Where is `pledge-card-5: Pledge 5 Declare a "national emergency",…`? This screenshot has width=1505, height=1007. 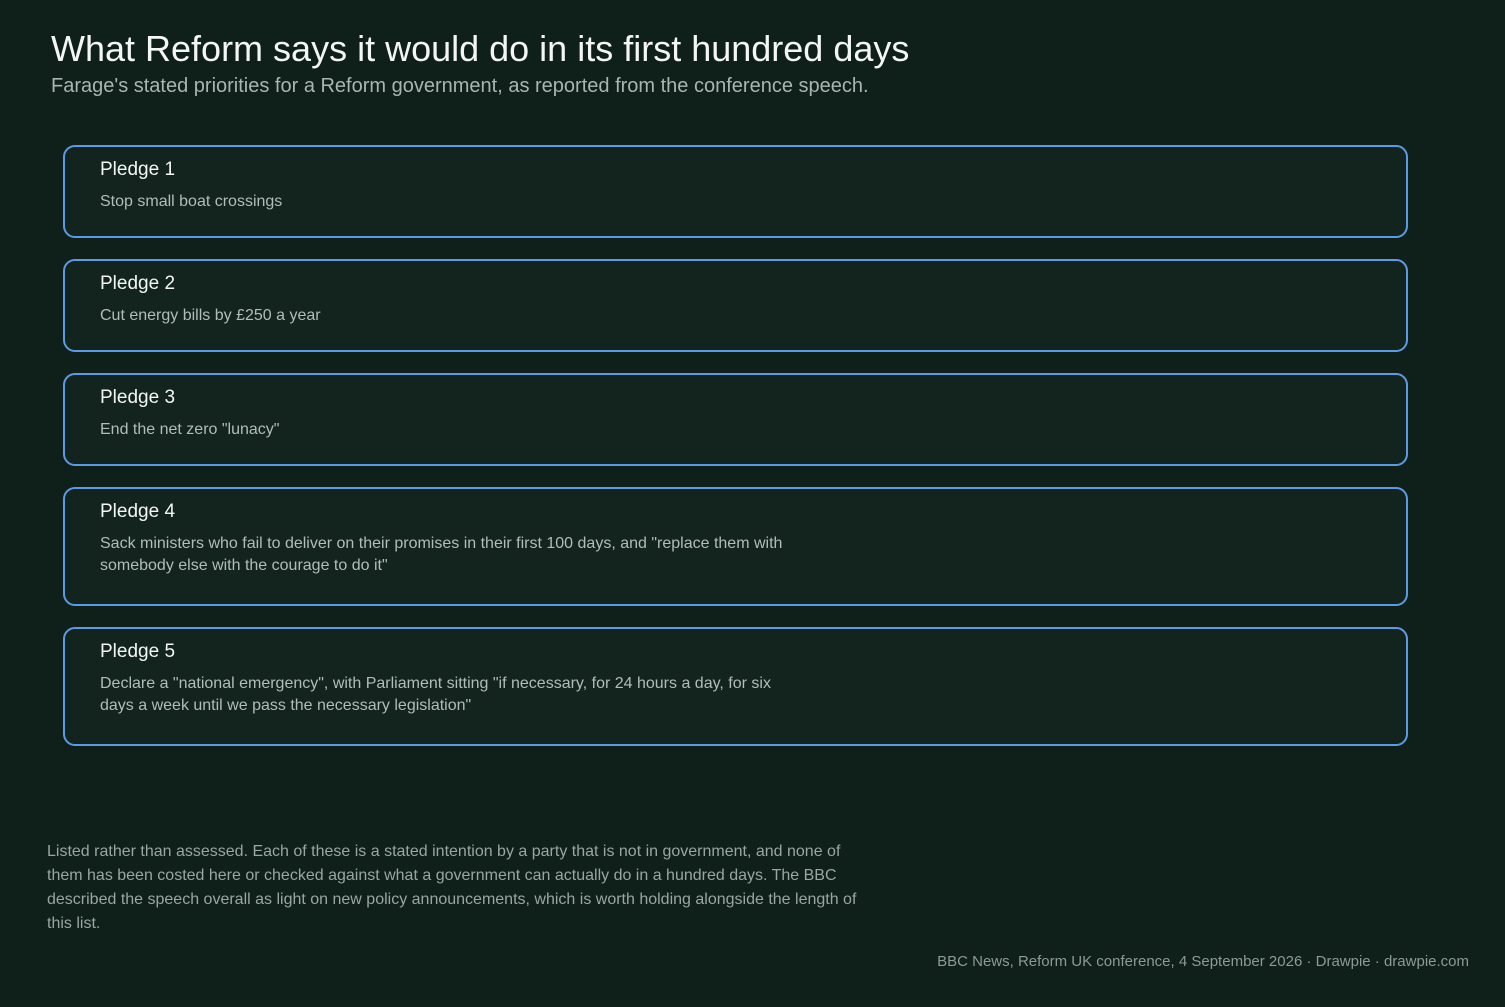 pledge-card-5: Pledge 5 Declare a "national emergency",… is located at coordinates (735, 686).